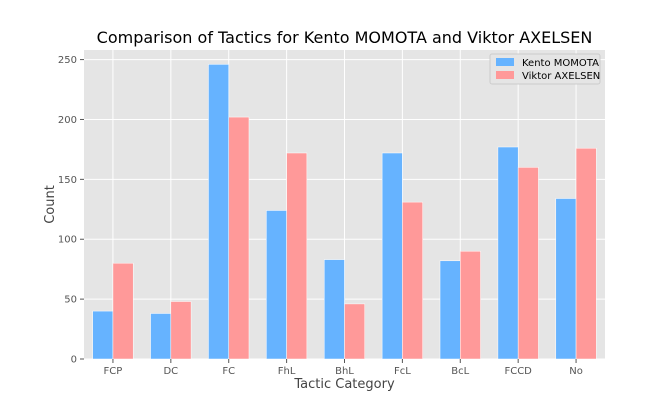 The image size is (672, 403). I want to click on x-tick-label: FCP, so click(113, 371).